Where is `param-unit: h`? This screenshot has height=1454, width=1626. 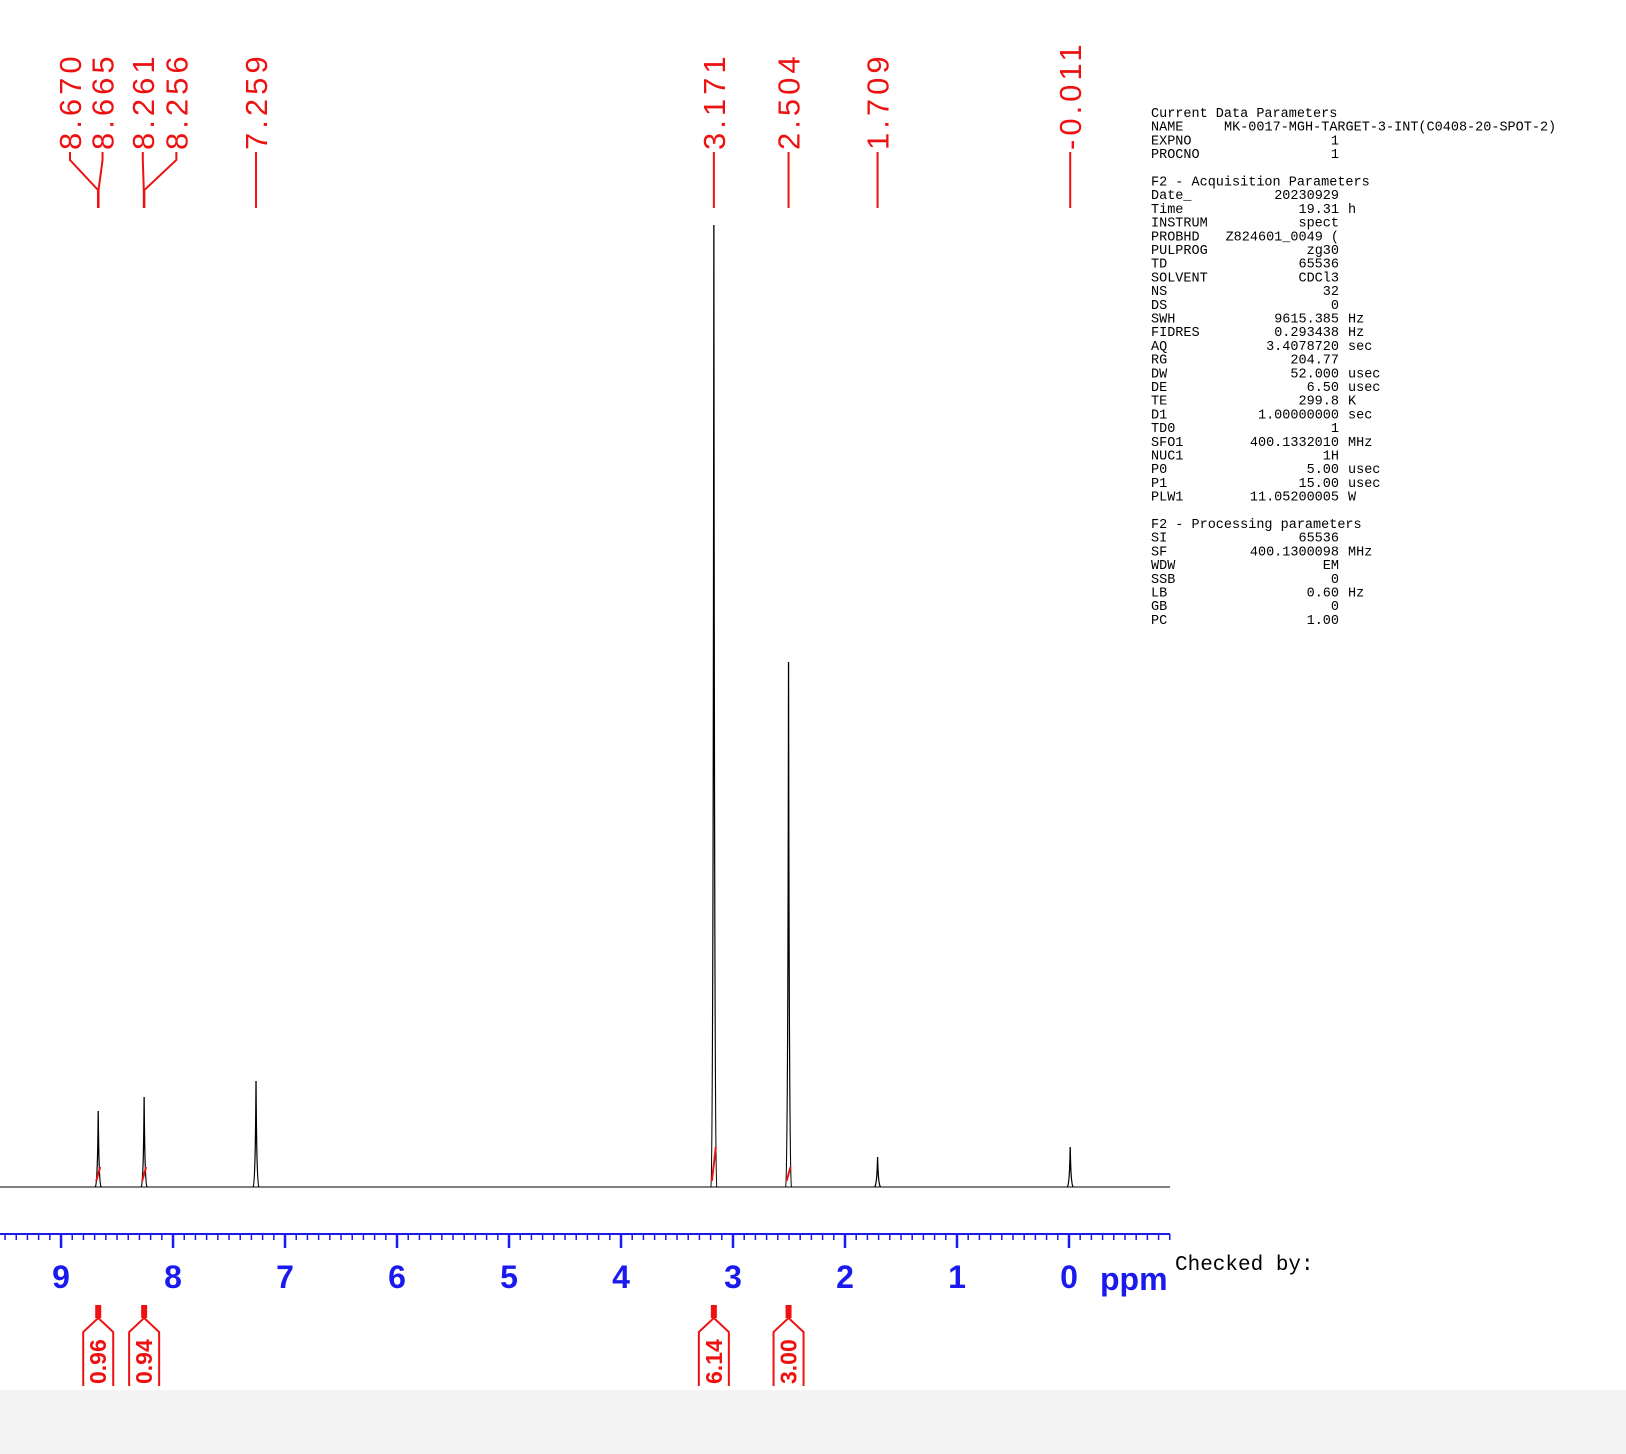 param-unit: h is located at coordinates (1352, 210).